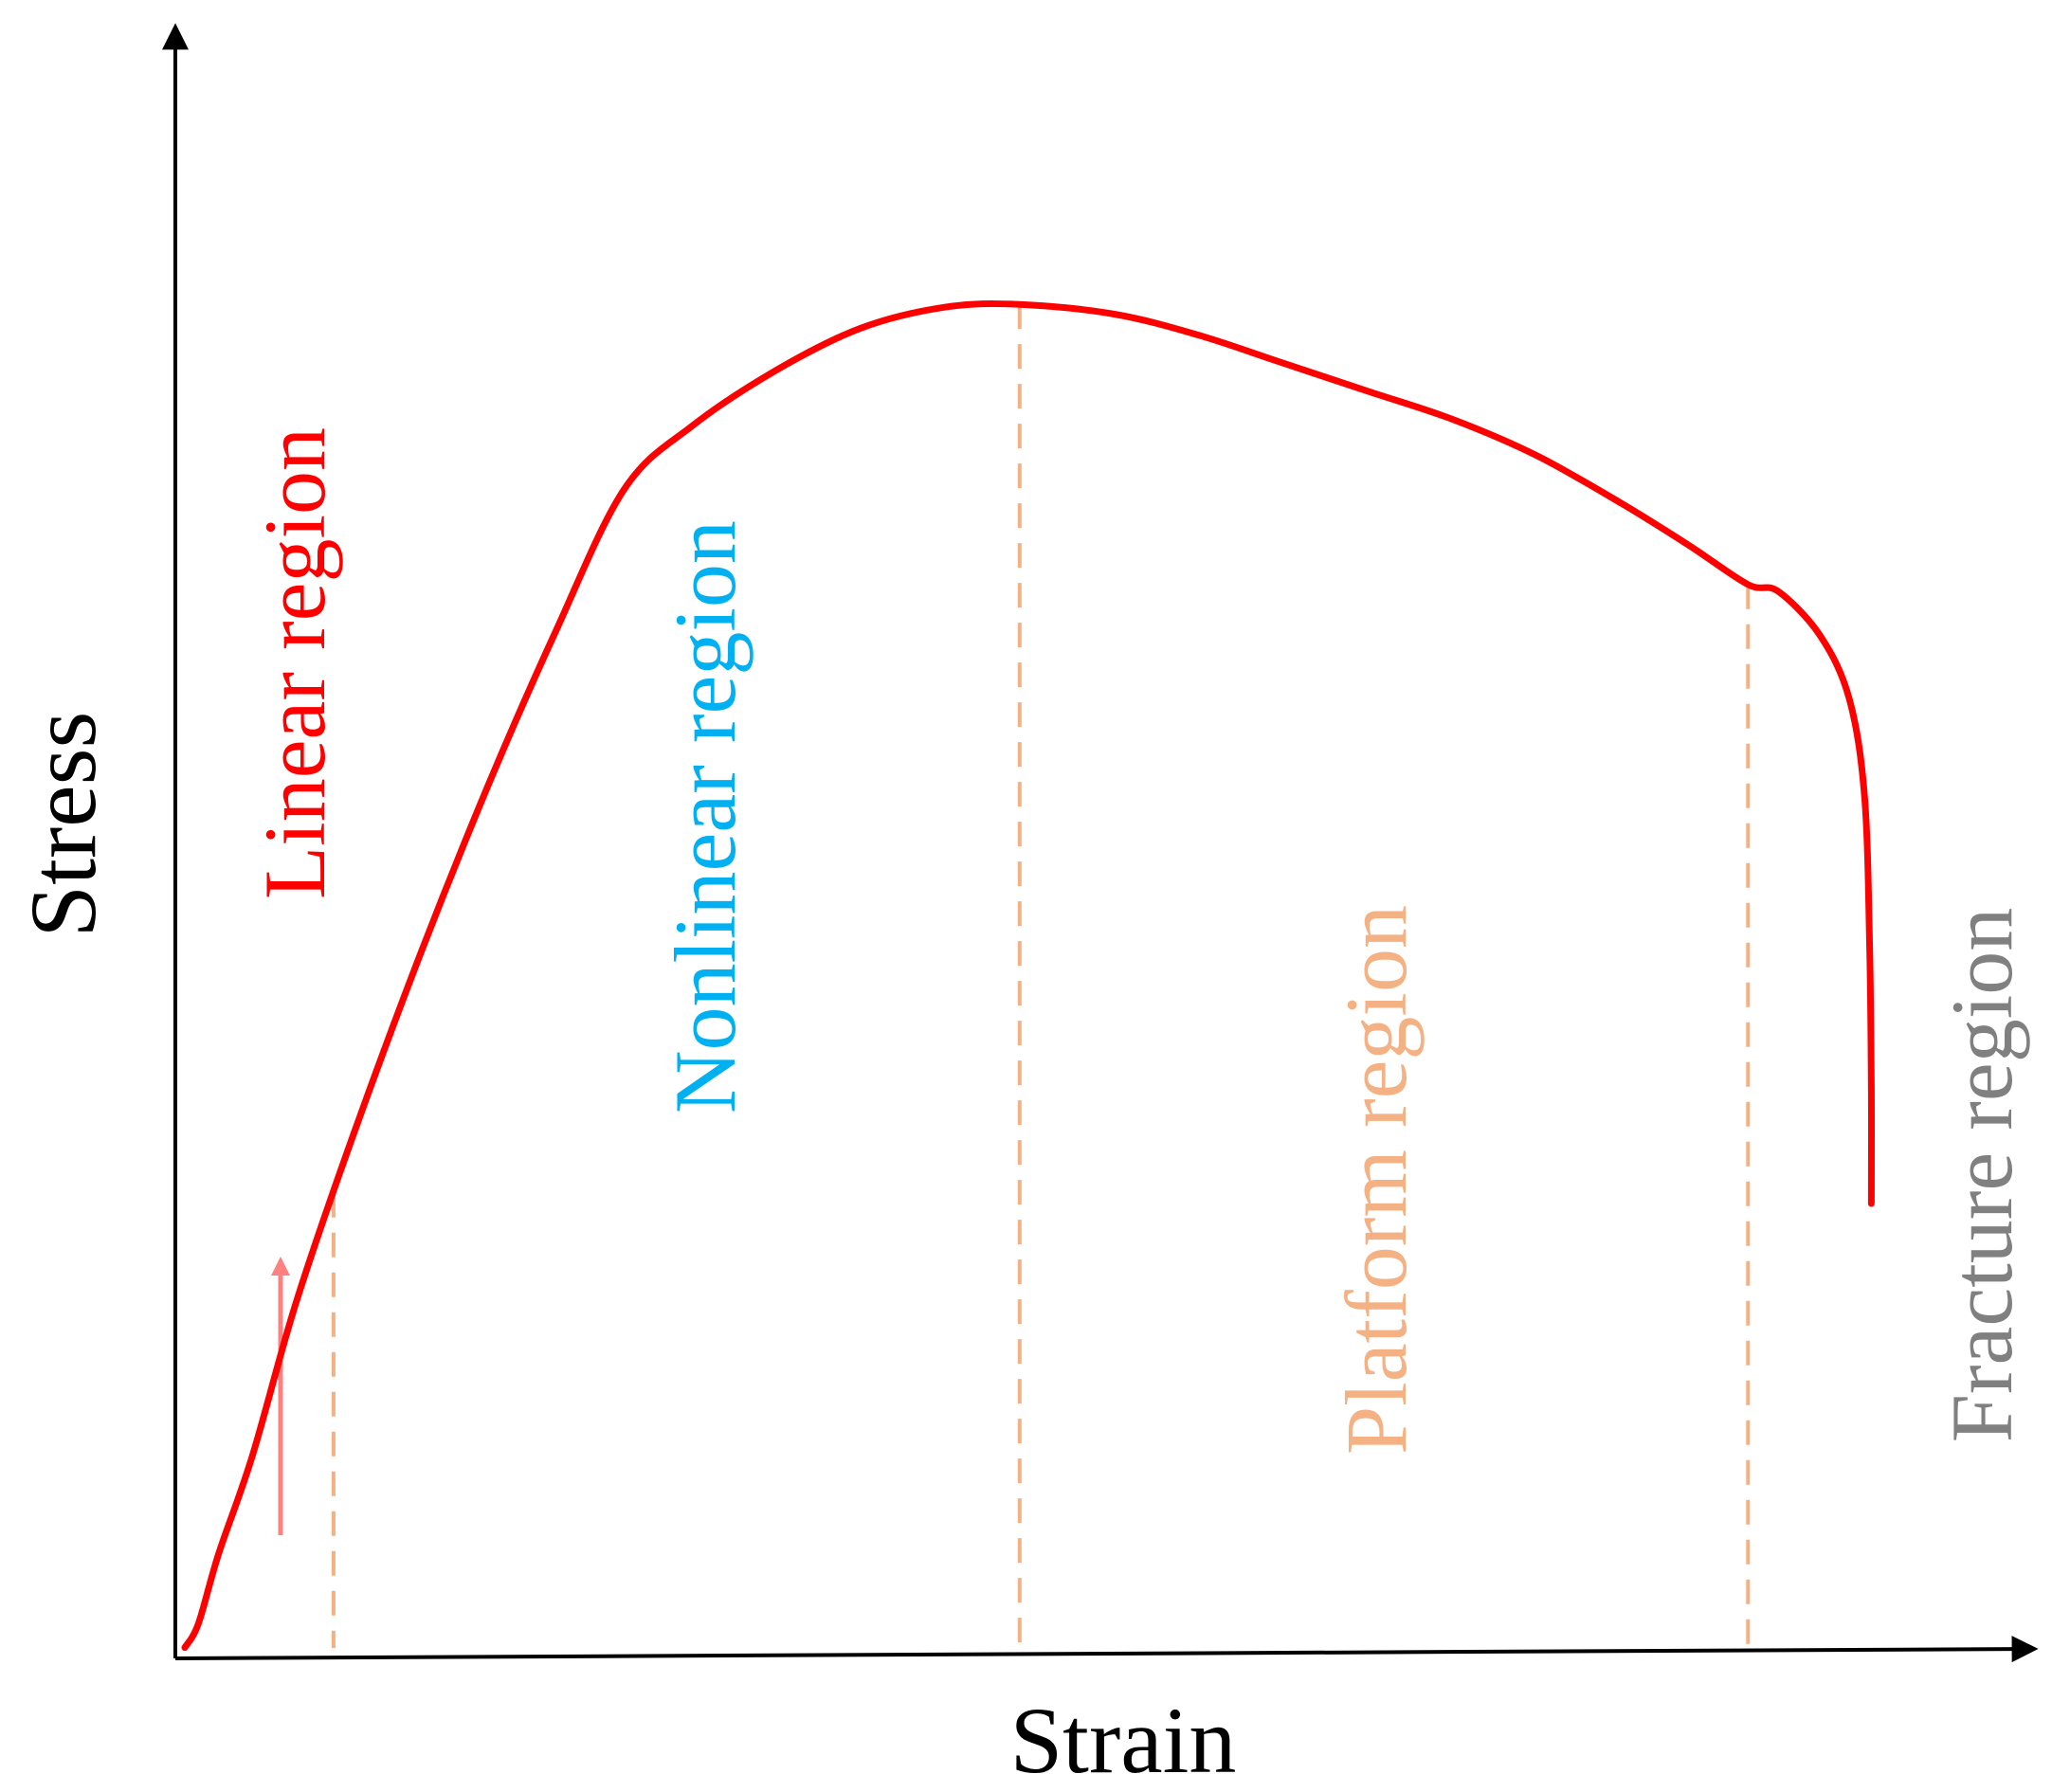  What do you see at coordinates (63, 825) in the screenshot?
I see `y-axis-label: Stress` at bounding box center [63, 825].